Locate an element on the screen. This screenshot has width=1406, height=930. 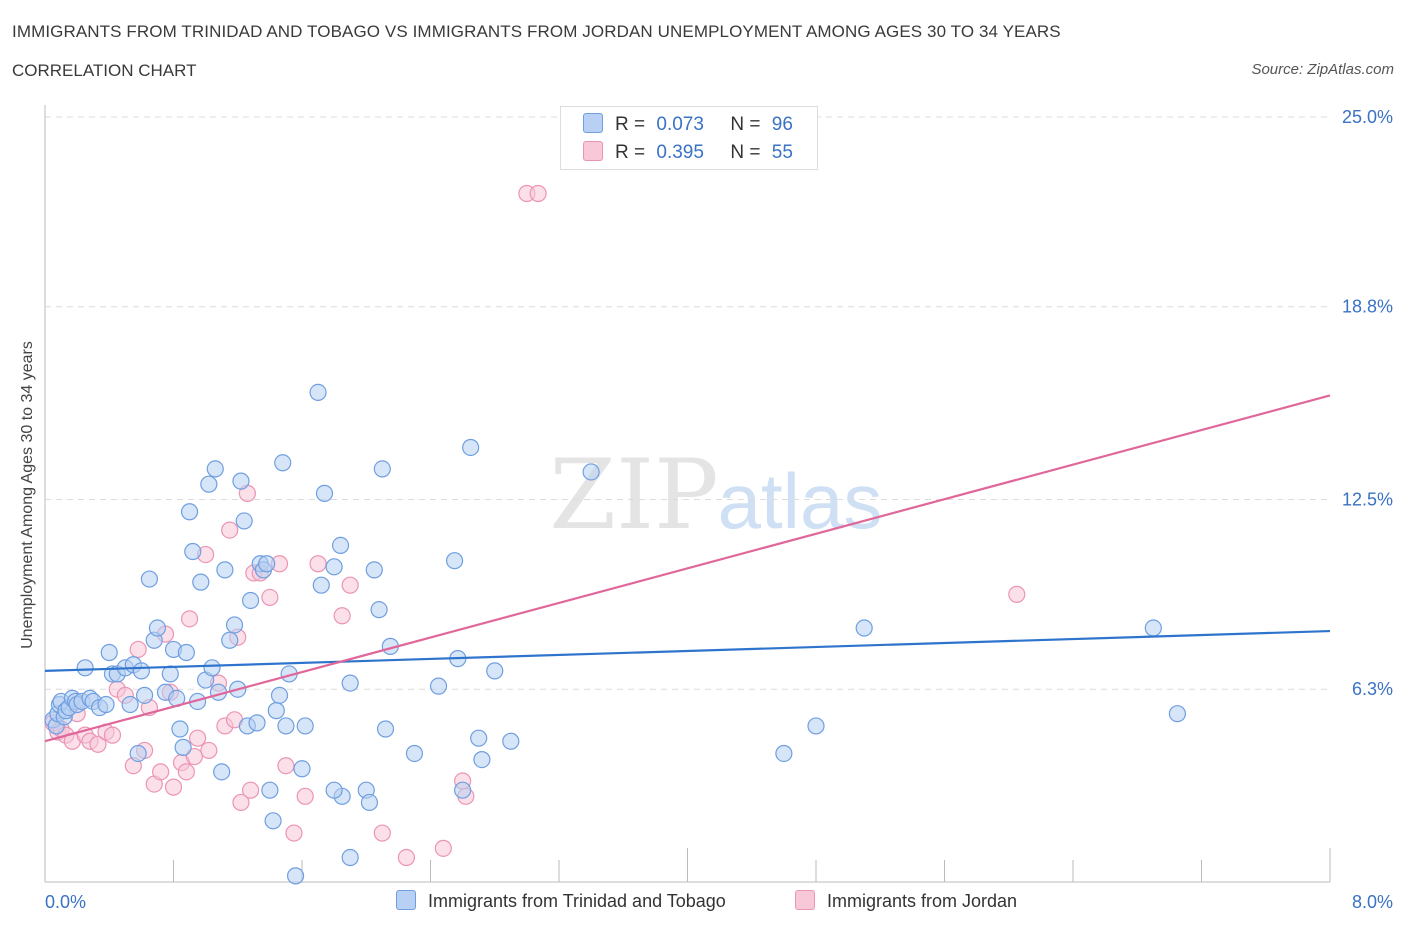
y-tick-label: 12.5% is located at coordinates (1367, 500).